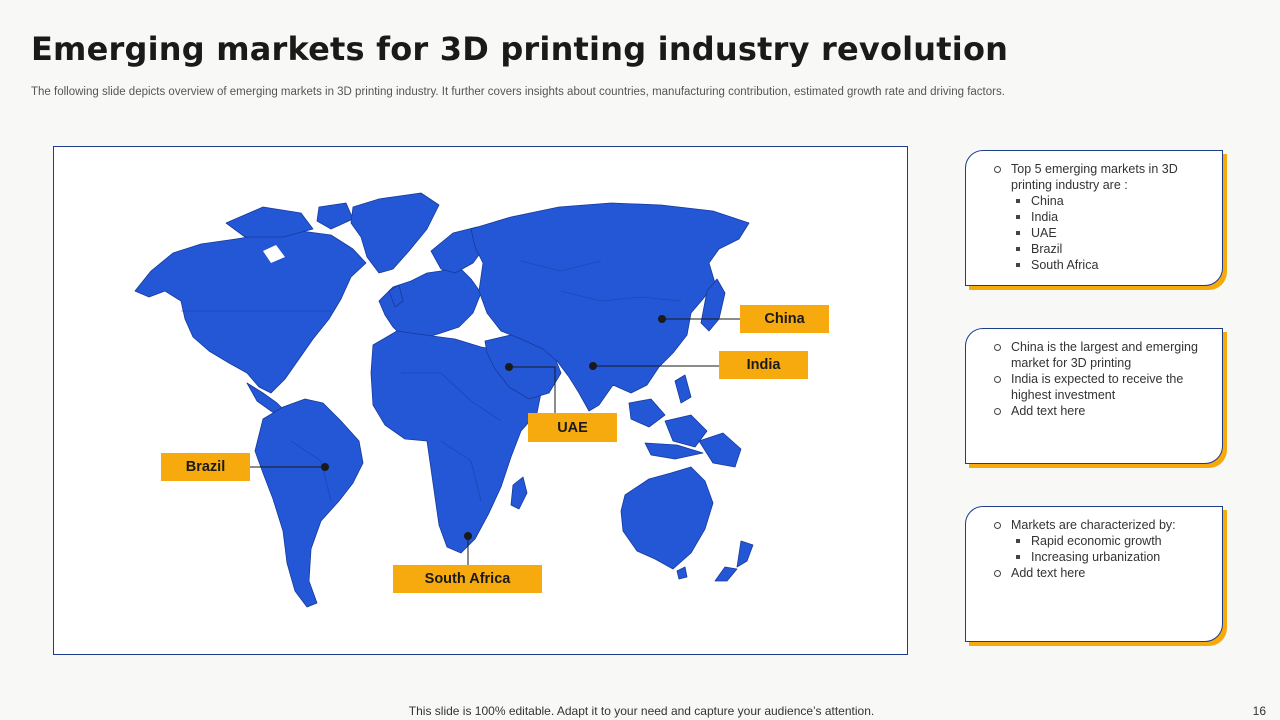 This screenshot has height=720, width=1280. Describe the element at coordinates (593, 366) in the screenshot. I see `india-marker` at that location.